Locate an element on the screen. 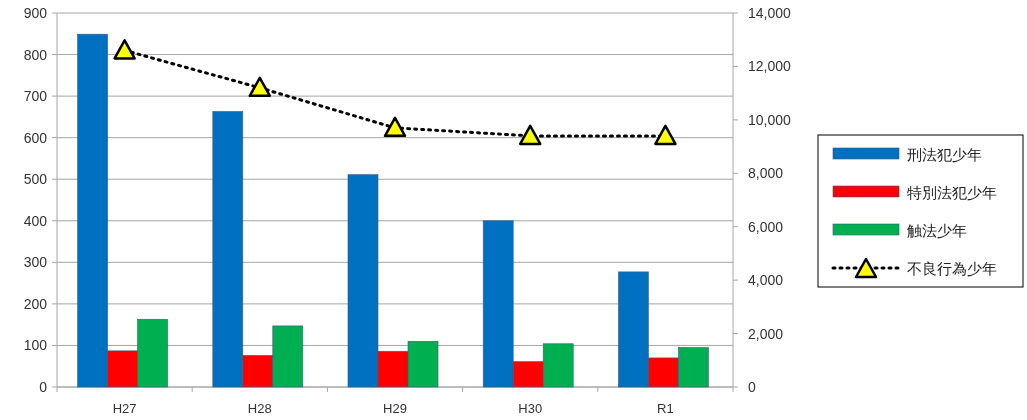 The image size is (1027, 420). x-tick-label: H29 is located at coordinates (395, 408).